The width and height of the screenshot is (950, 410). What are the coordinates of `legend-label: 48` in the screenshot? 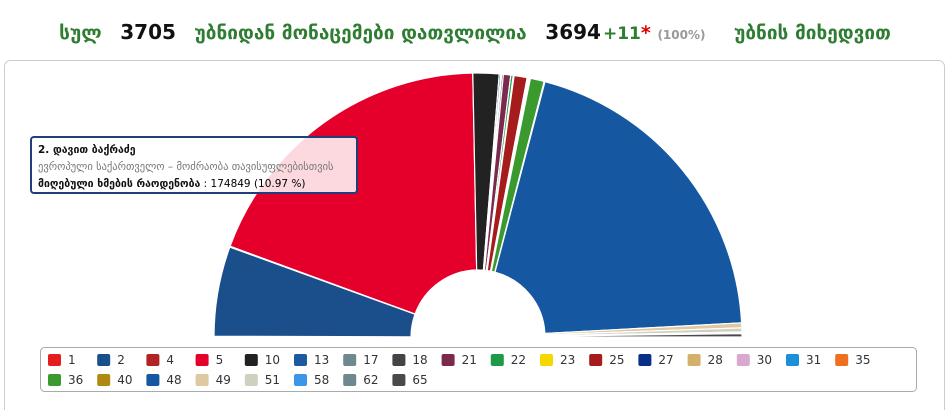 It's located at (173, 380).